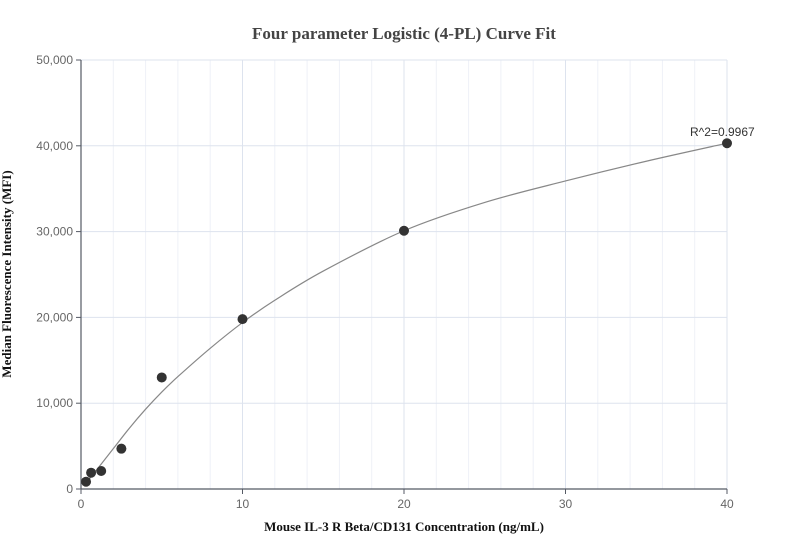 This screenshot has height=560, width=808. I want to click on x-tick-label: 30, so click(566, 504).